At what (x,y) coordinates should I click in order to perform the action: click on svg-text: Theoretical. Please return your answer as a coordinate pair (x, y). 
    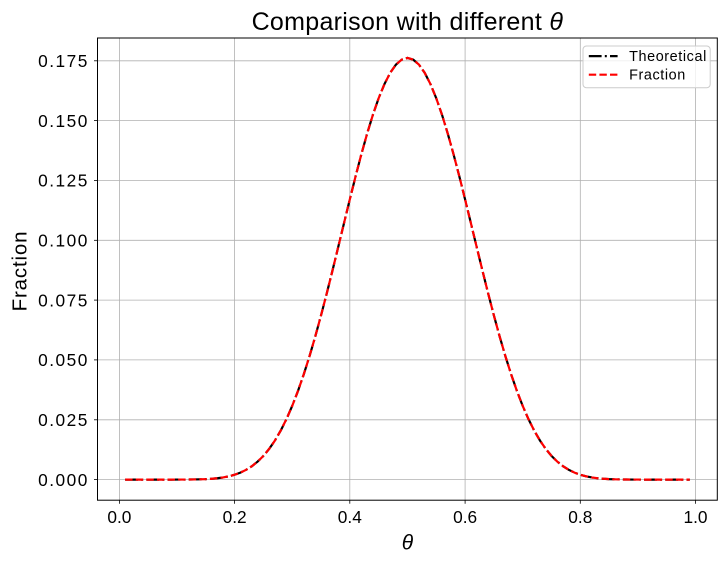
    Looking at the image, I should click on (668, 57).